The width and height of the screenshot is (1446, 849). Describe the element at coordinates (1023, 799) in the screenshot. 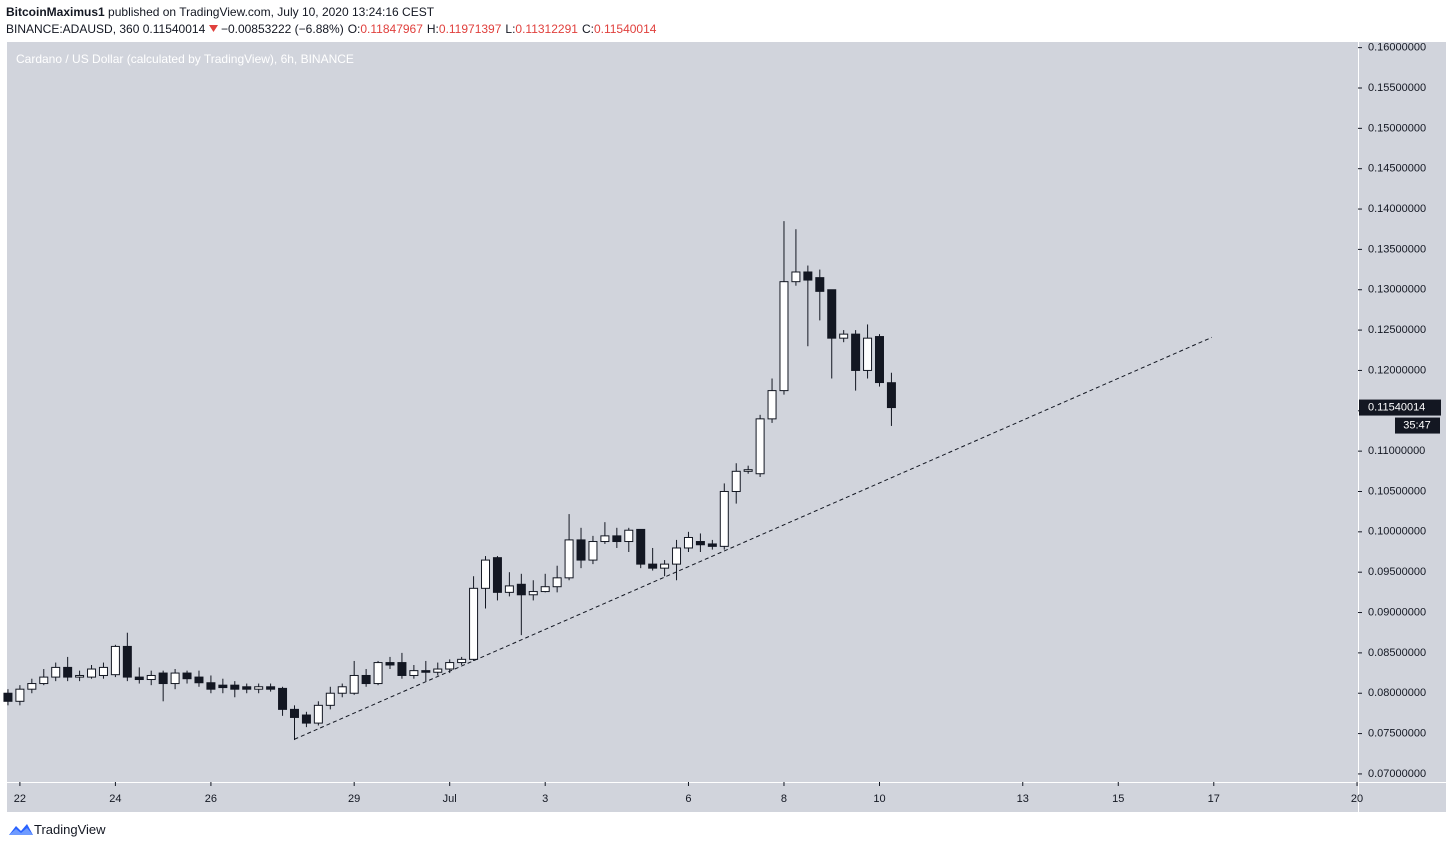

I see `x-tick-label: 13` at that location.